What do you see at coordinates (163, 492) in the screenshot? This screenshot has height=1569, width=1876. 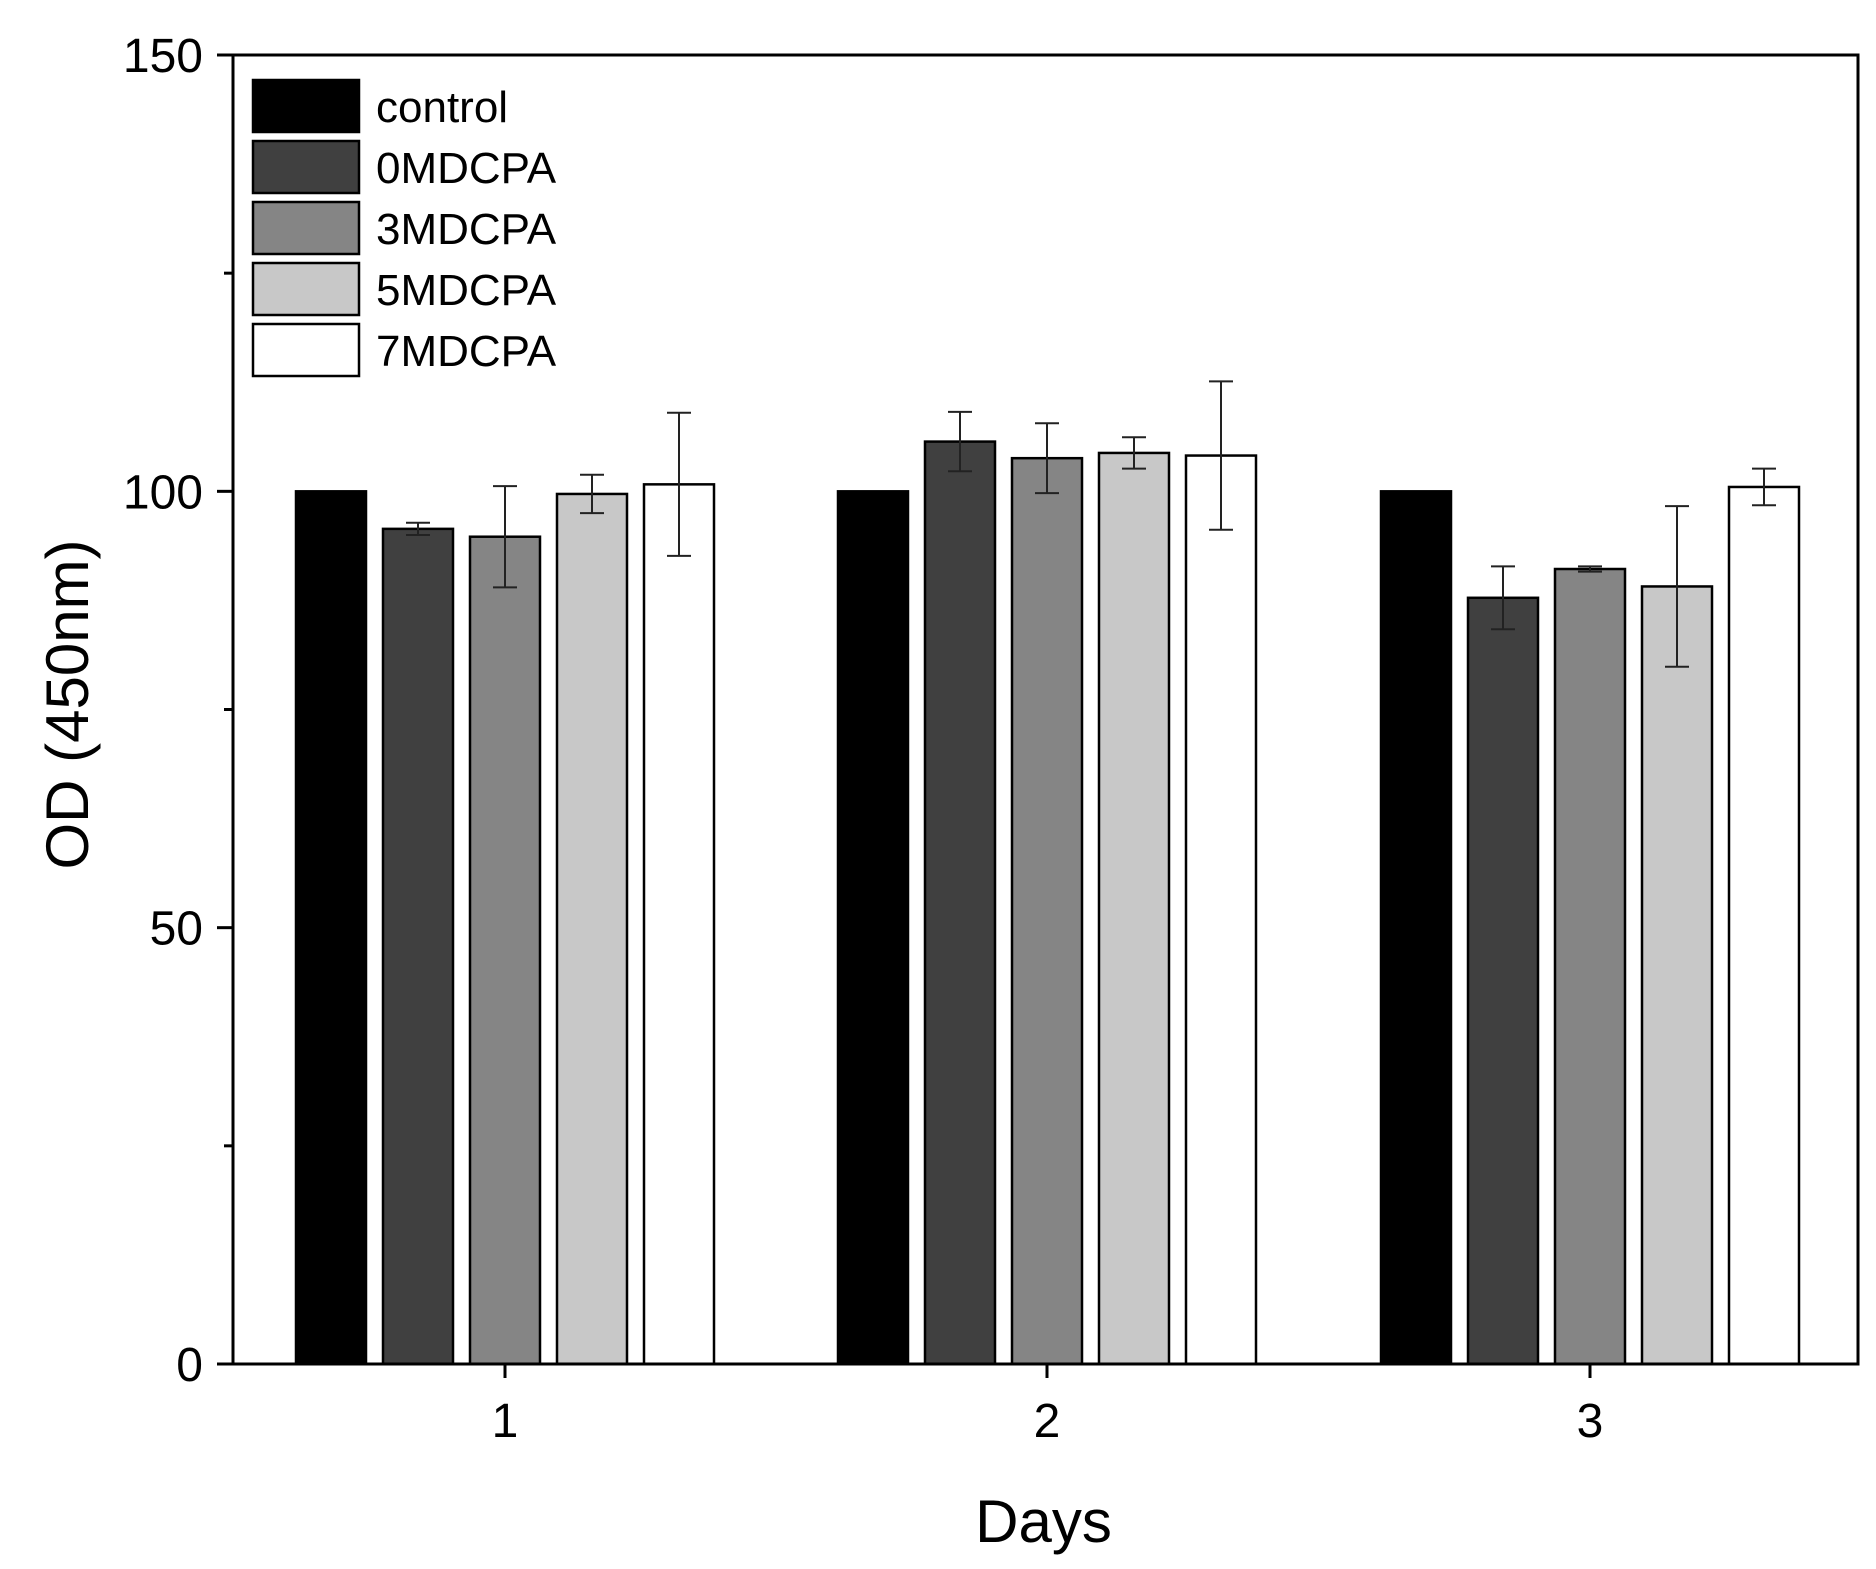 I see `y-tick-label: 100` at bounding box center [163, 492].